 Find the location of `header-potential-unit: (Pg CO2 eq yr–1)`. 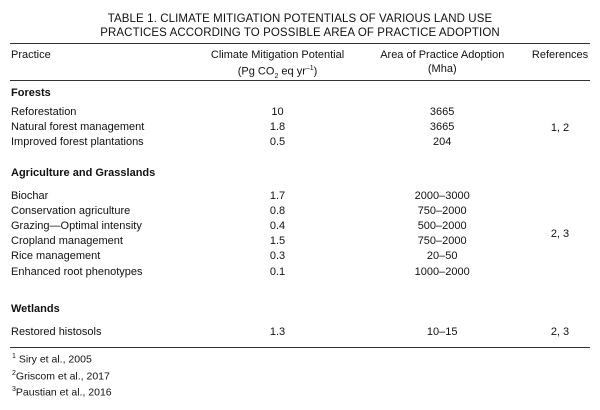

header-potential-unit: (Pg CO2 eq yr–1) is located at coordinates (277, 72).